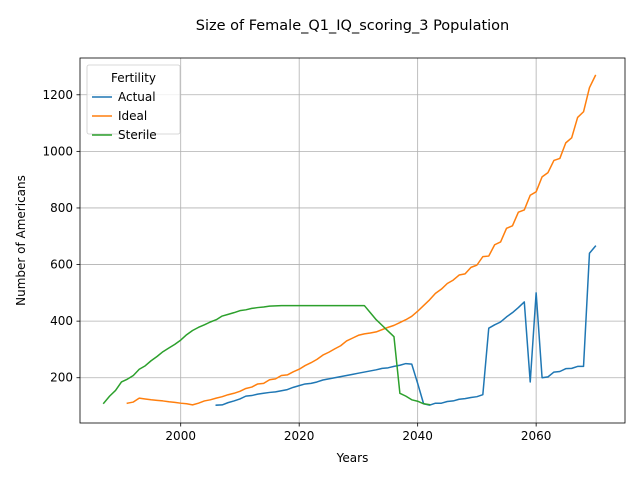 The height and width of the screenshot is (480, 640). What do you see at coordinates (57, 151) in the screenshot?
I see `y-tick-label: 1000` at bounding box center [57, 151].